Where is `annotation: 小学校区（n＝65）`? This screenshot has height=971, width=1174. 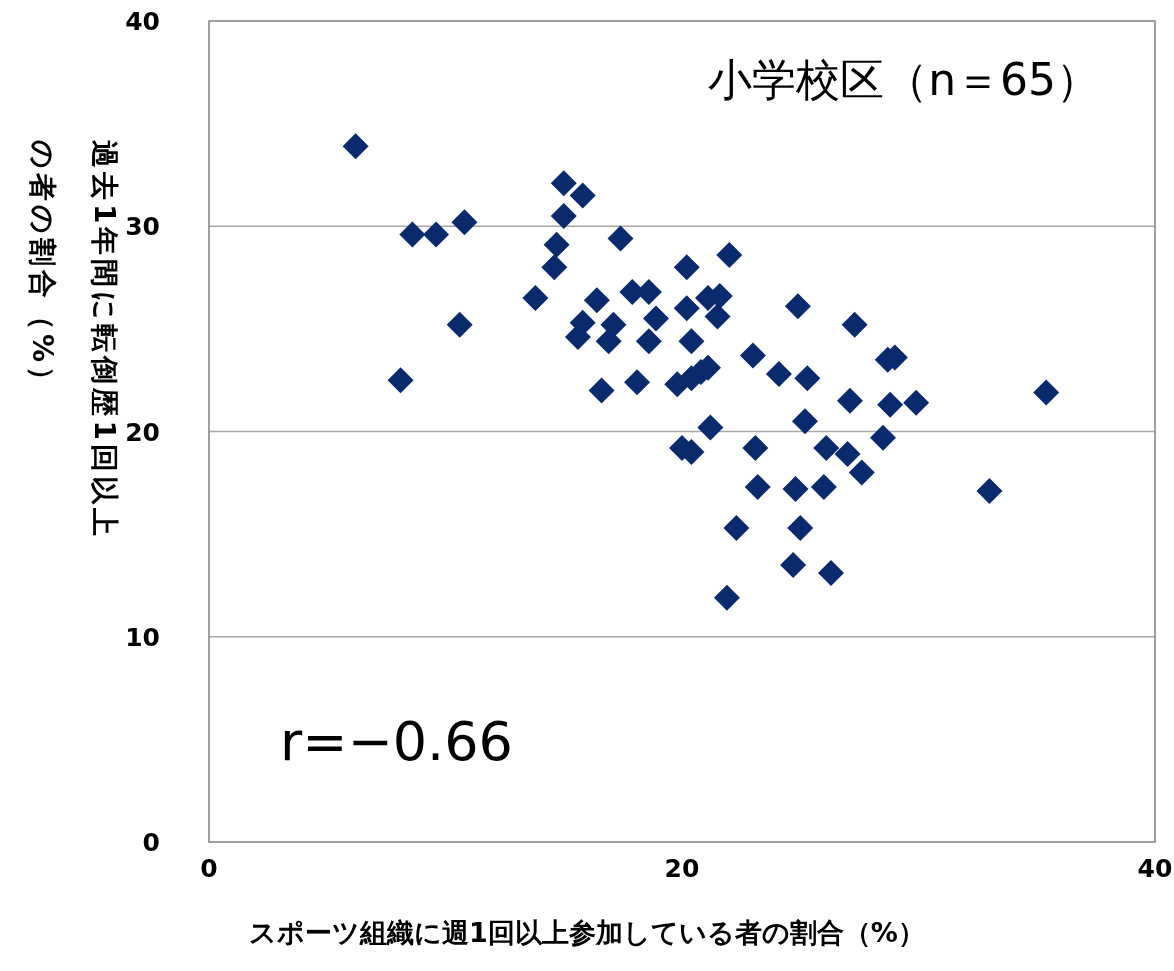
annotation: 小学校区（n＝65） is located at coordinates (904, 79).